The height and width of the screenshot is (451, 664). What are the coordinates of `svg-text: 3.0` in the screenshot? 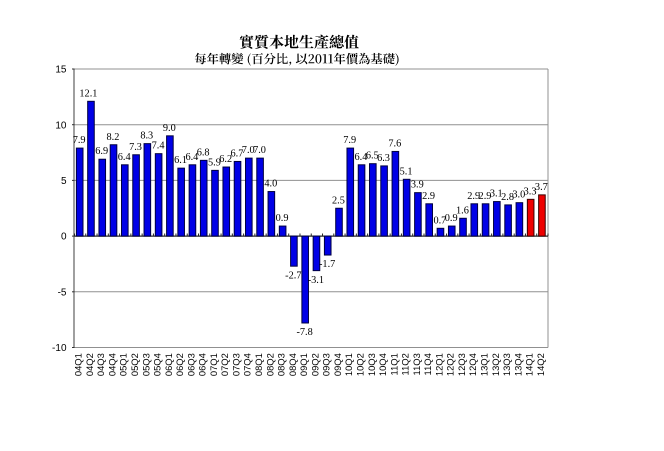 It's located at (518, 195).